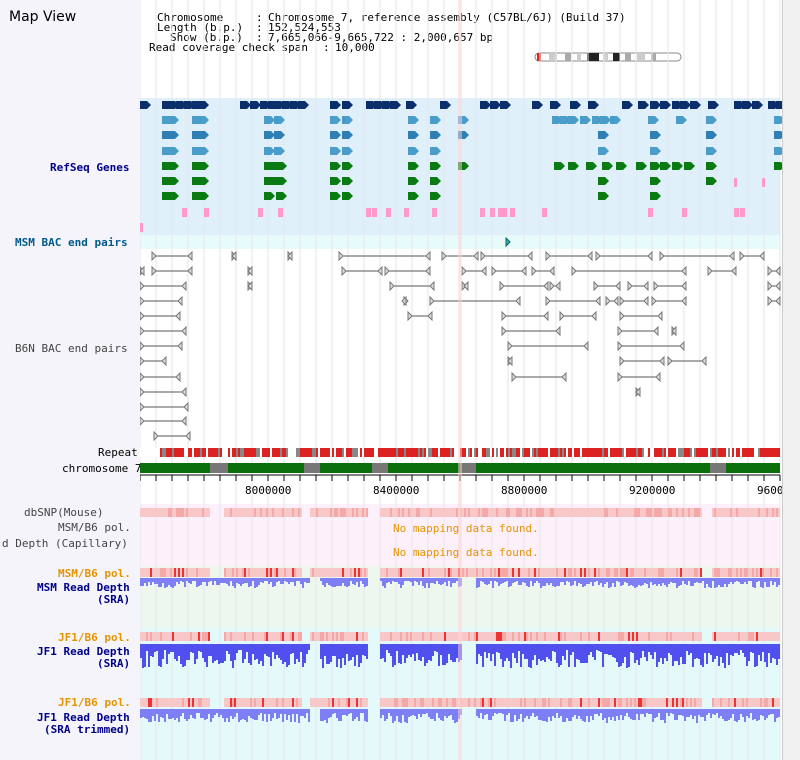 This screenshot has width=800, height=760. What do you see at coordinates (83, 587) in the screenshot?
I see `msm-read-depth-label: MSM Read Depth` at bounding box center [83, 587].